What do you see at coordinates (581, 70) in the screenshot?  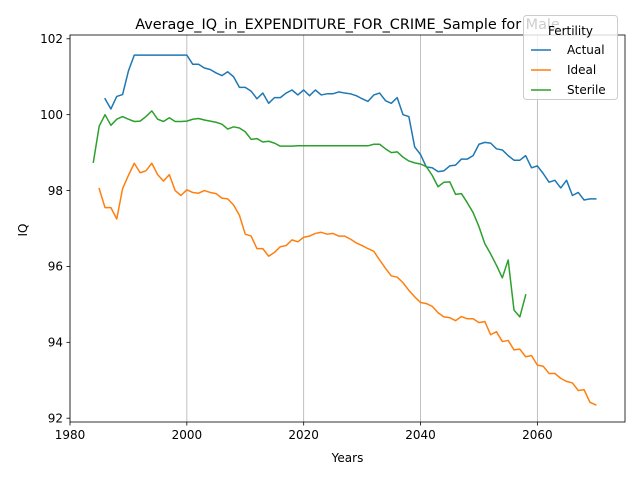 I see `legend-label-ideal: Ideal` at bounding box center [581, 70].